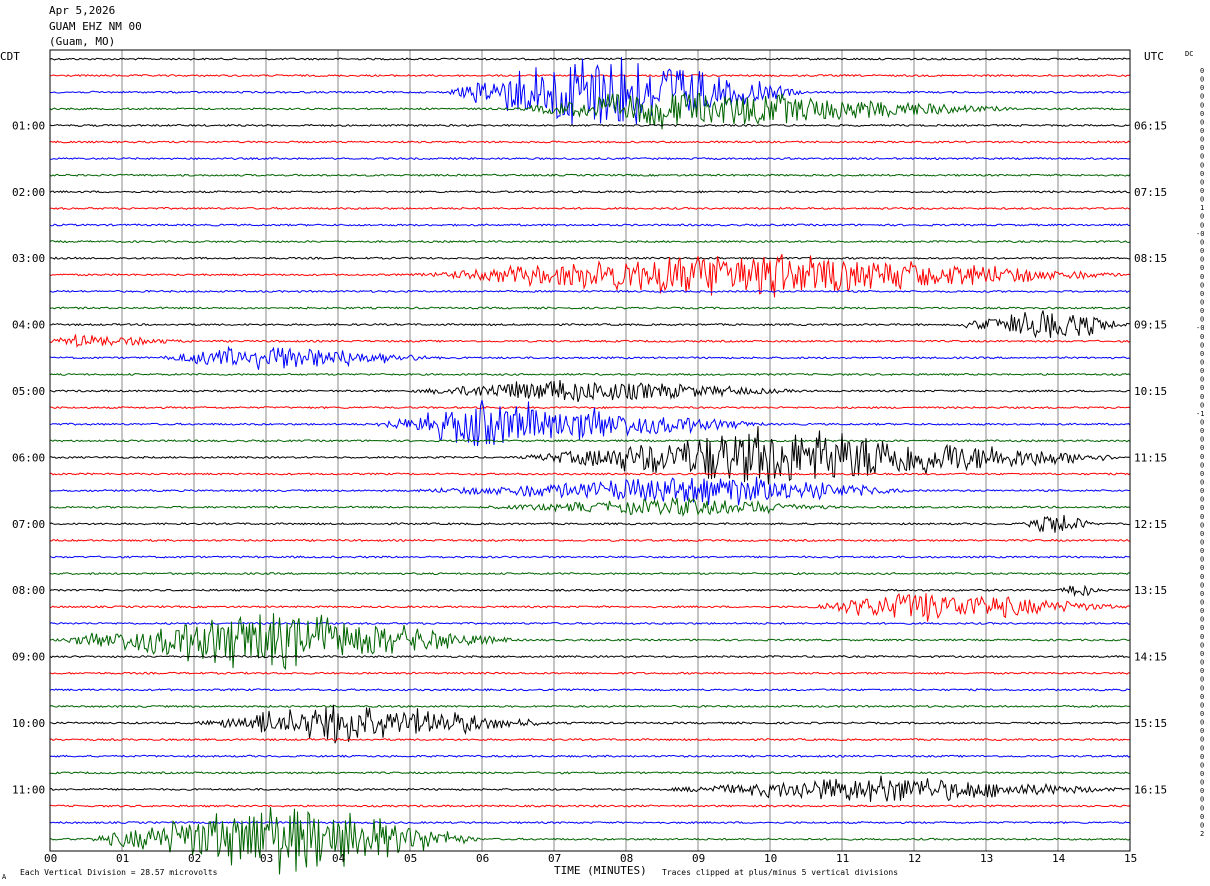 This screenshot has width=1210, height=886. I want to click on x-tick-label: 10, so click(770, 858).